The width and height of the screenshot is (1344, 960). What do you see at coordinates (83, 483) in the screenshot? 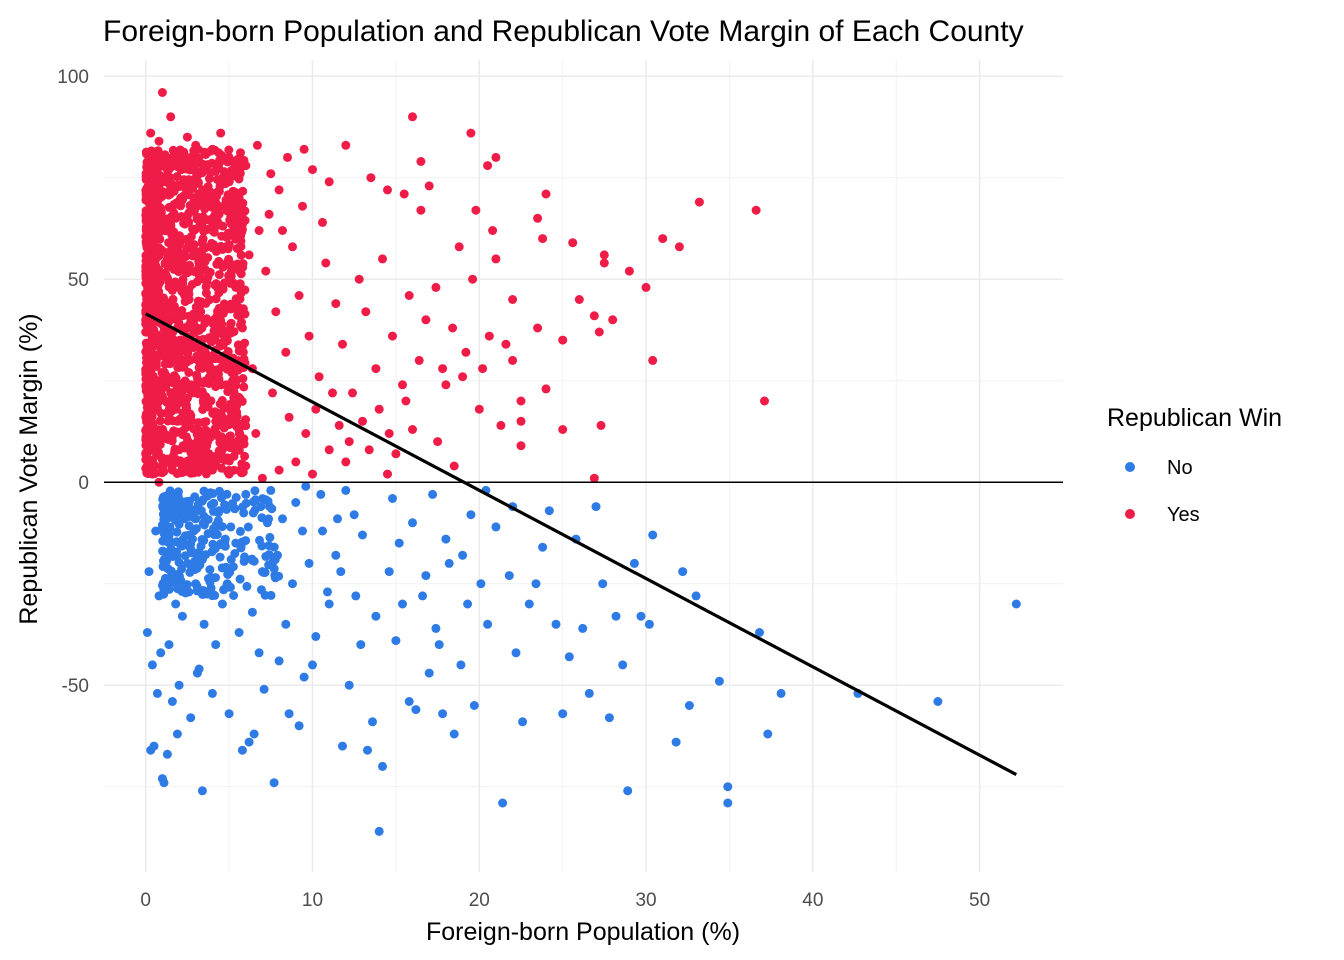
I see `y-tick-label: 0` at bounding box center [83, 483].